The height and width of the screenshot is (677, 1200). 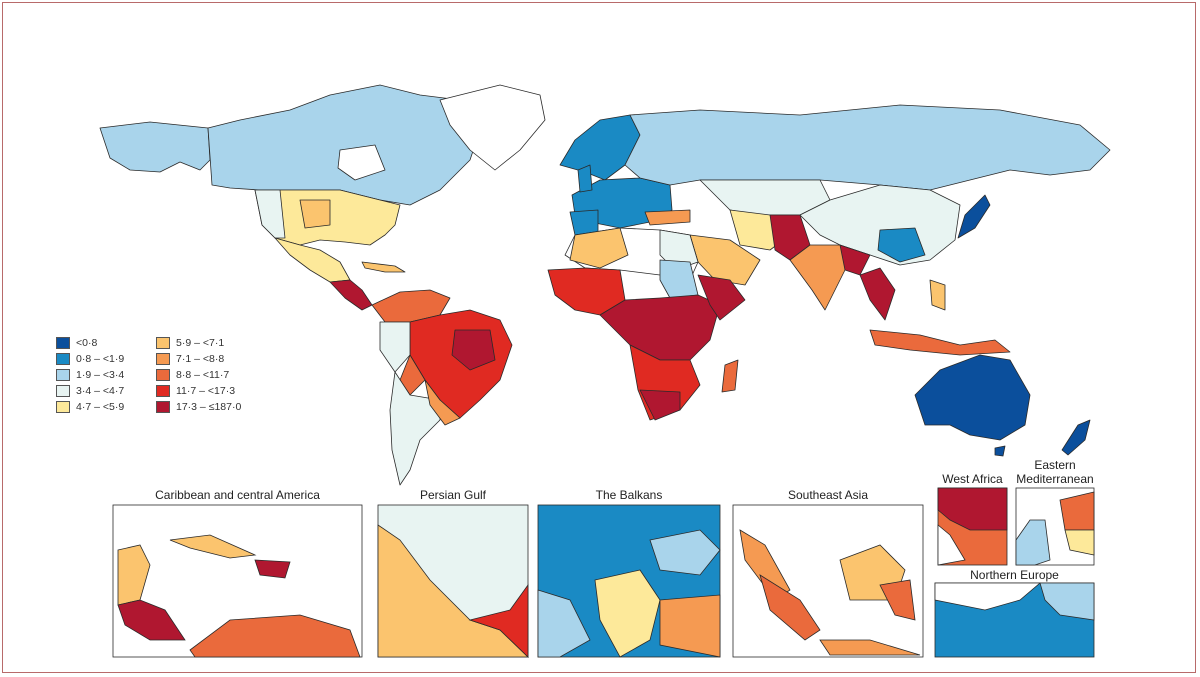 I want to click on inset-caribbean-hispaniola, so click(x=272, y=569).